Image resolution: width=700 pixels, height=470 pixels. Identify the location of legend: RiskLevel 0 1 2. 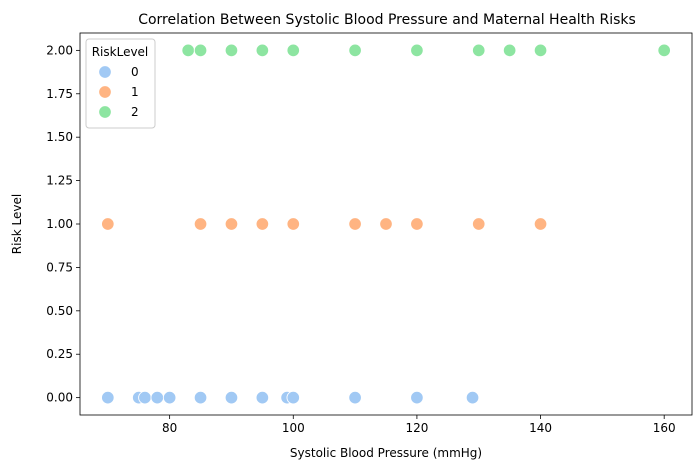
(120, 83).